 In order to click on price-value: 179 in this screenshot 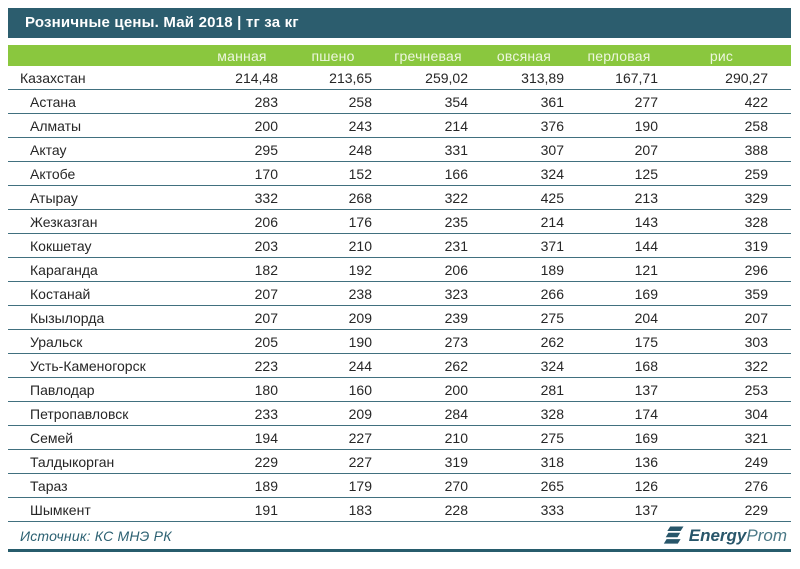, I will do `click(333, 485)`.